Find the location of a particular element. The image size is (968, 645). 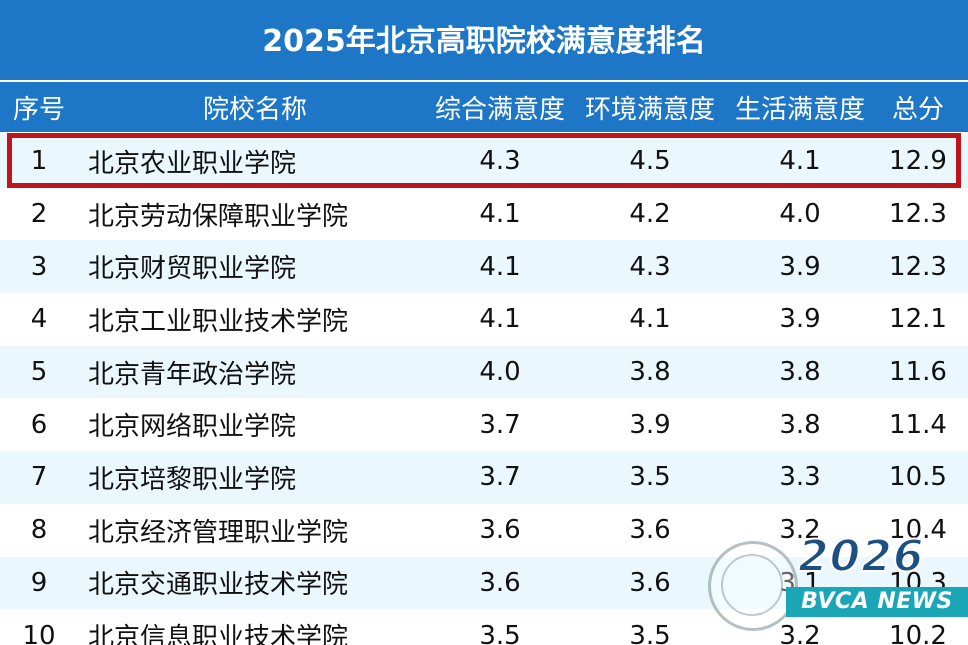

school-seal-icon is located at coordinates (753, 586).